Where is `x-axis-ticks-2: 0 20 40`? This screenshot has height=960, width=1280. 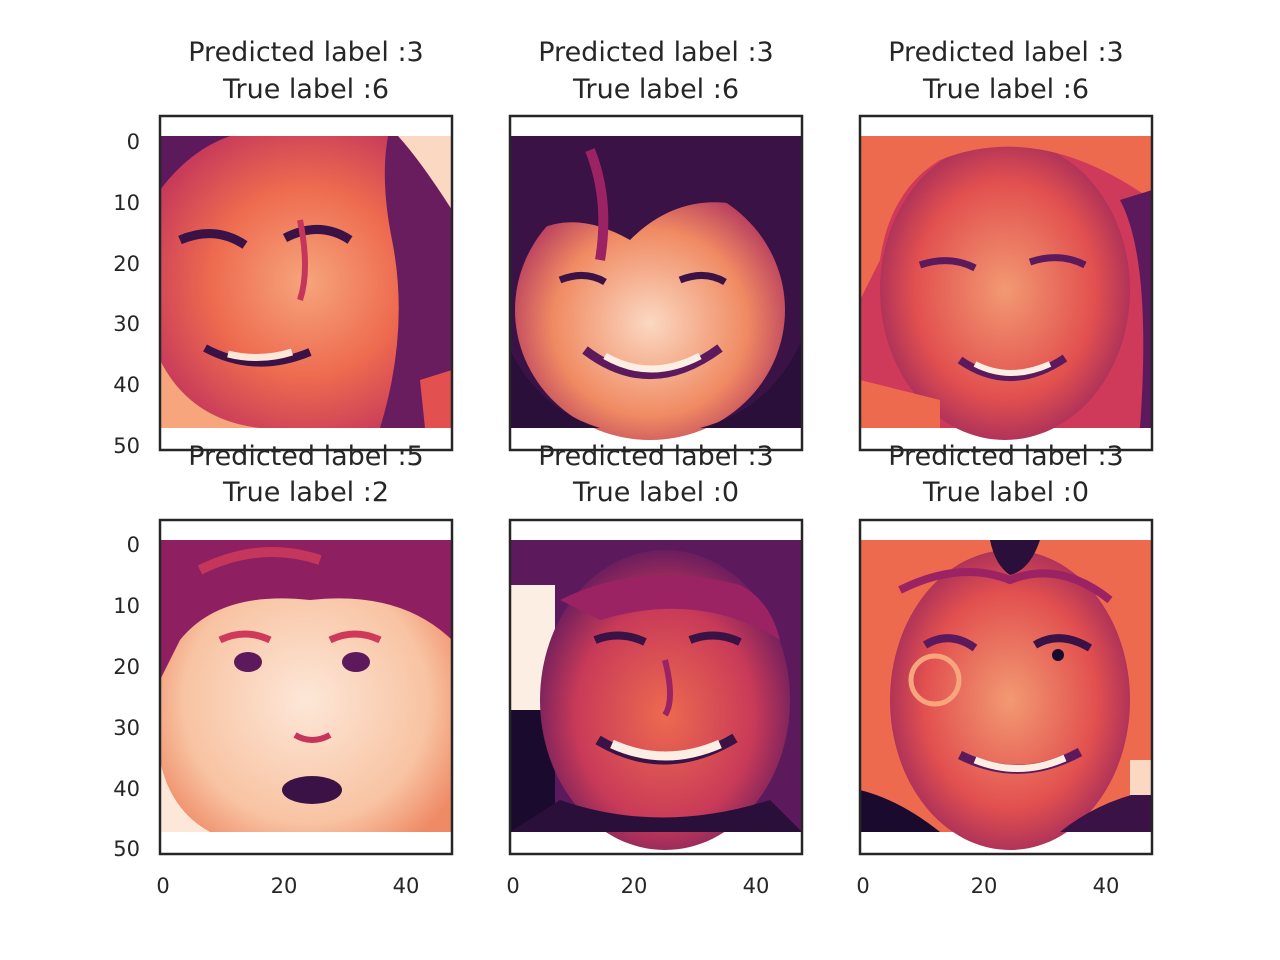 x-axis-ticks-2: 0 20 40 is located at coordinates (987, 886).